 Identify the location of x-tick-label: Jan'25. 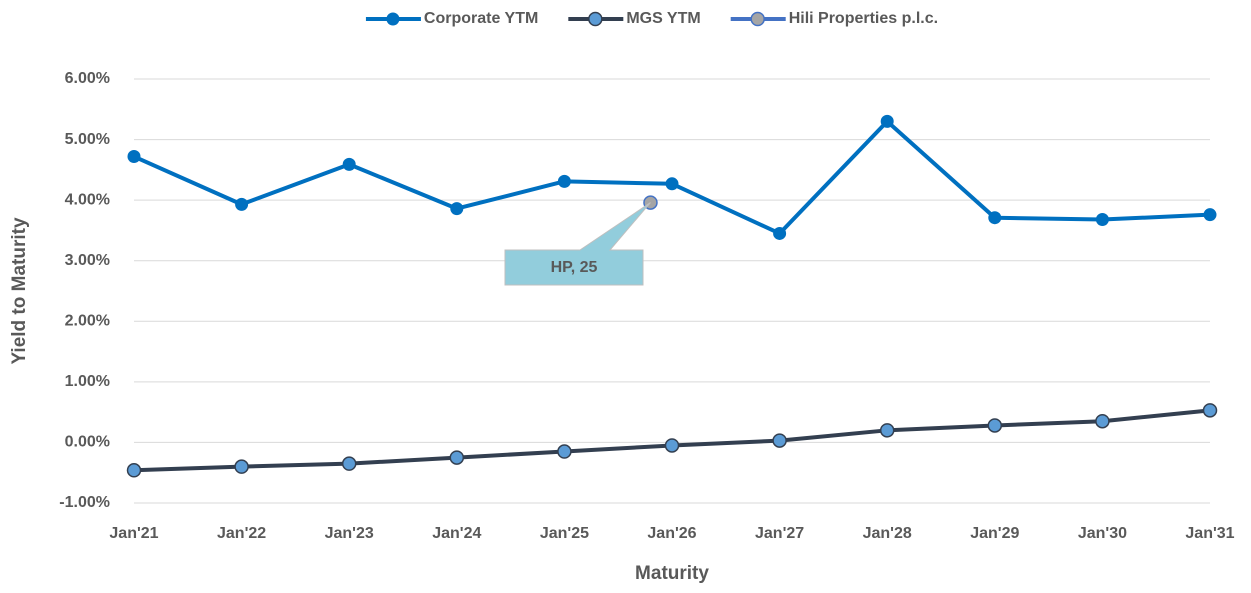
(564, 533).